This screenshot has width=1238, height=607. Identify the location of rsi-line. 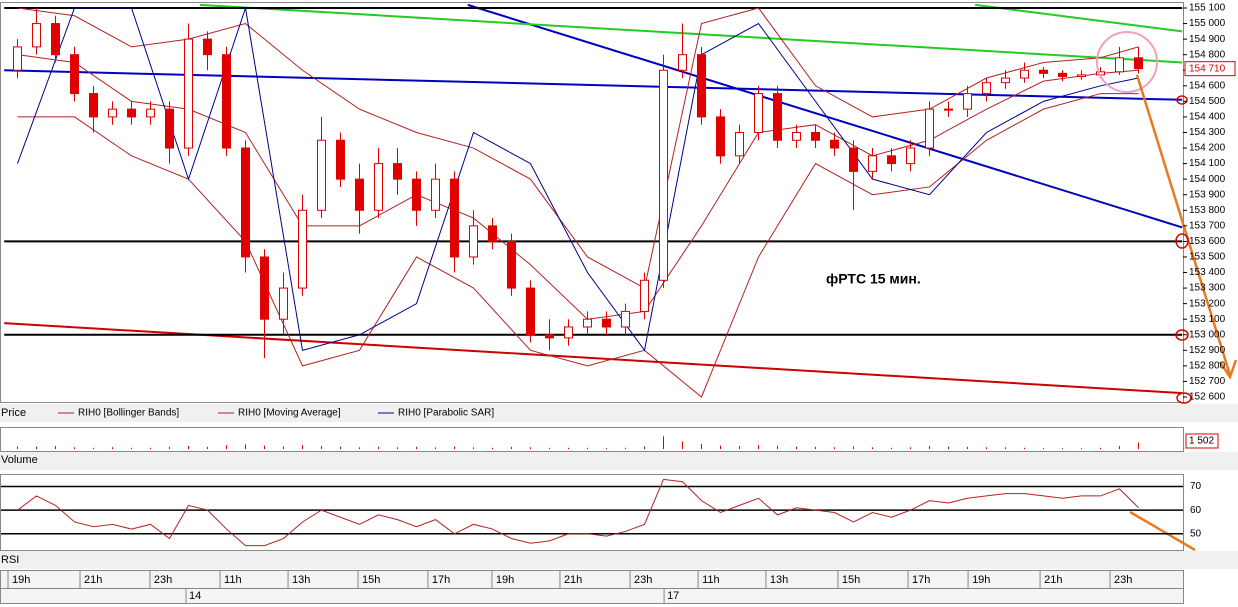
(578, 512).